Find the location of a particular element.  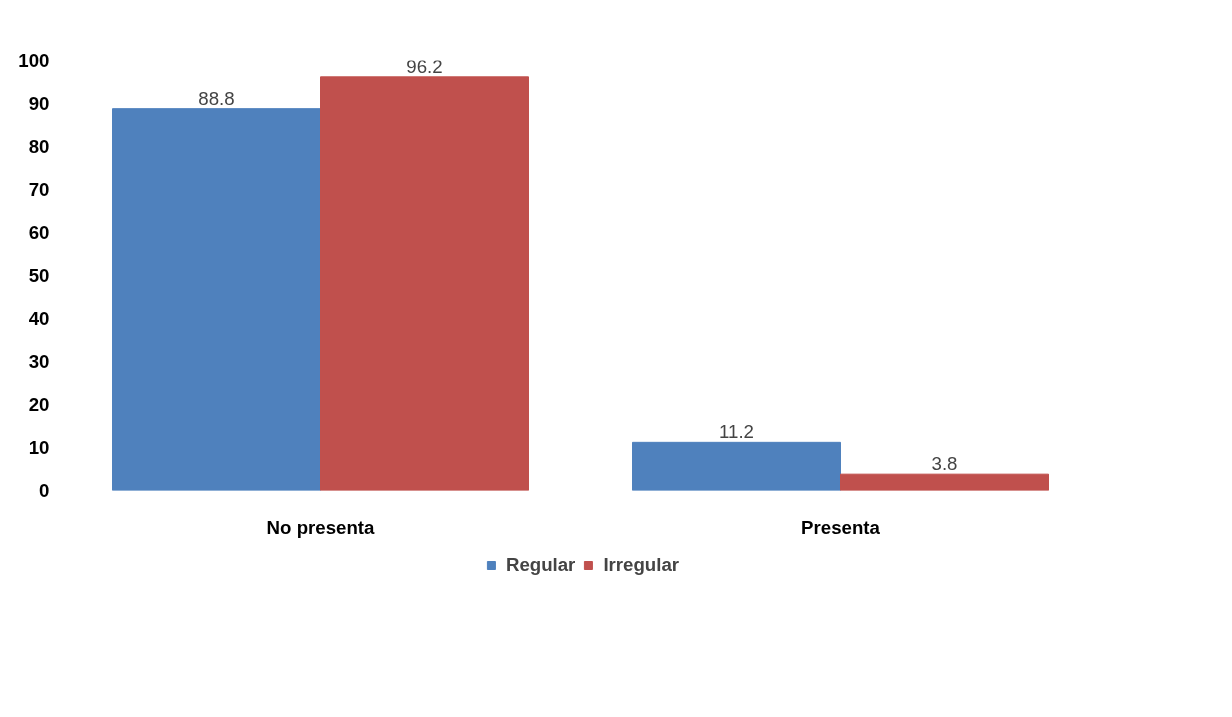

y-tick-label: 60 is located at coordinates (39, 232).